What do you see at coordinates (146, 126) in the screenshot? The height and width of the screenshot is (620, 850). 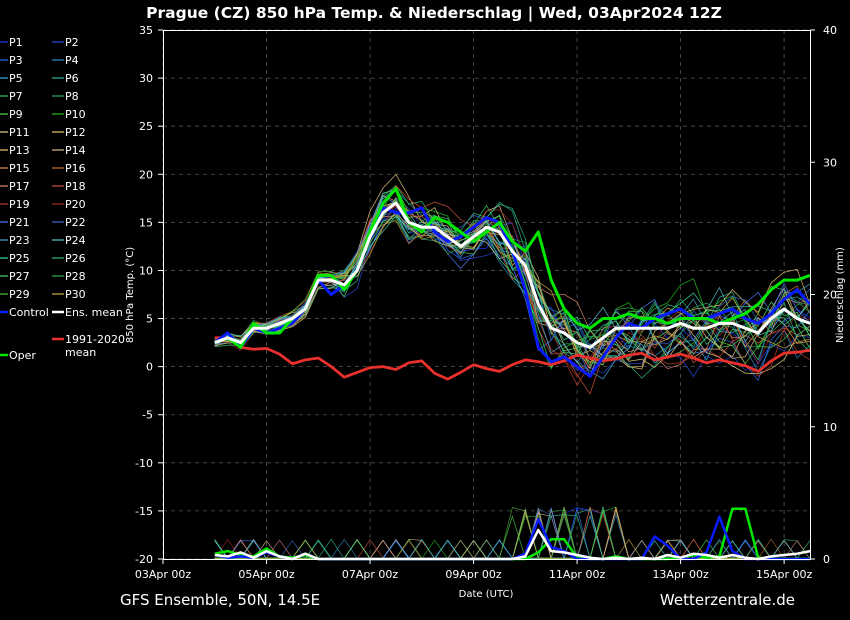 I see `y-tick-label-2: 25` at bounding box center [146, 126].